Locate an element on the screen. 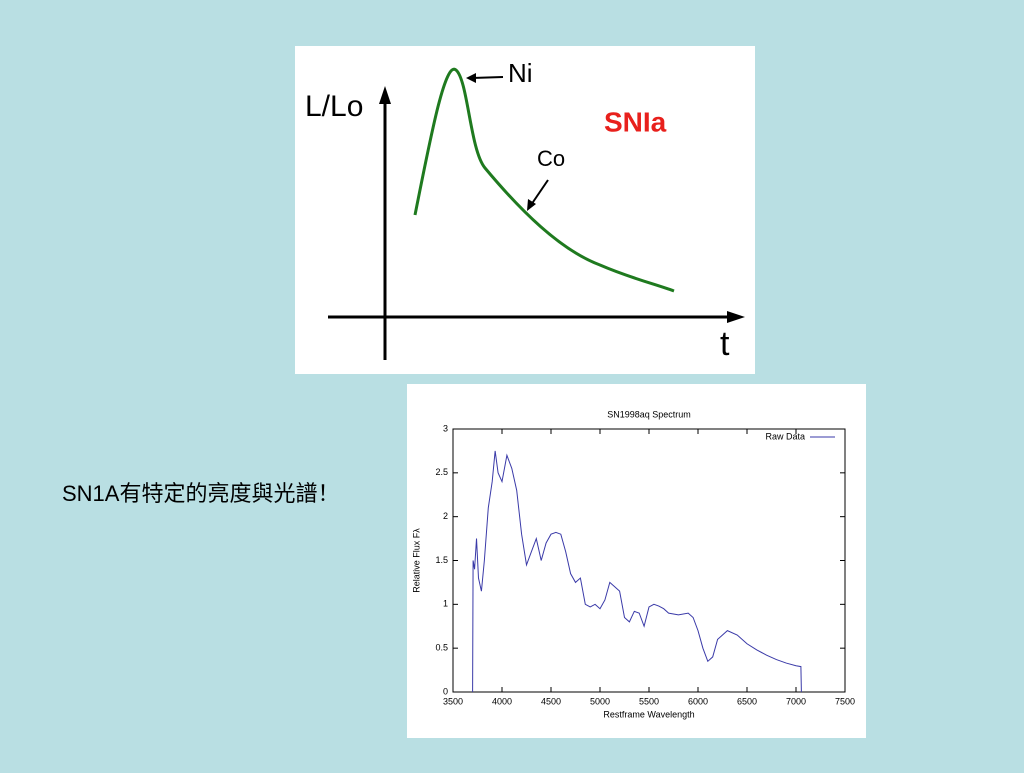 This screenshot has width=1024, height=773. x-tick-label: 5000 is located at coordinates (600, 701).